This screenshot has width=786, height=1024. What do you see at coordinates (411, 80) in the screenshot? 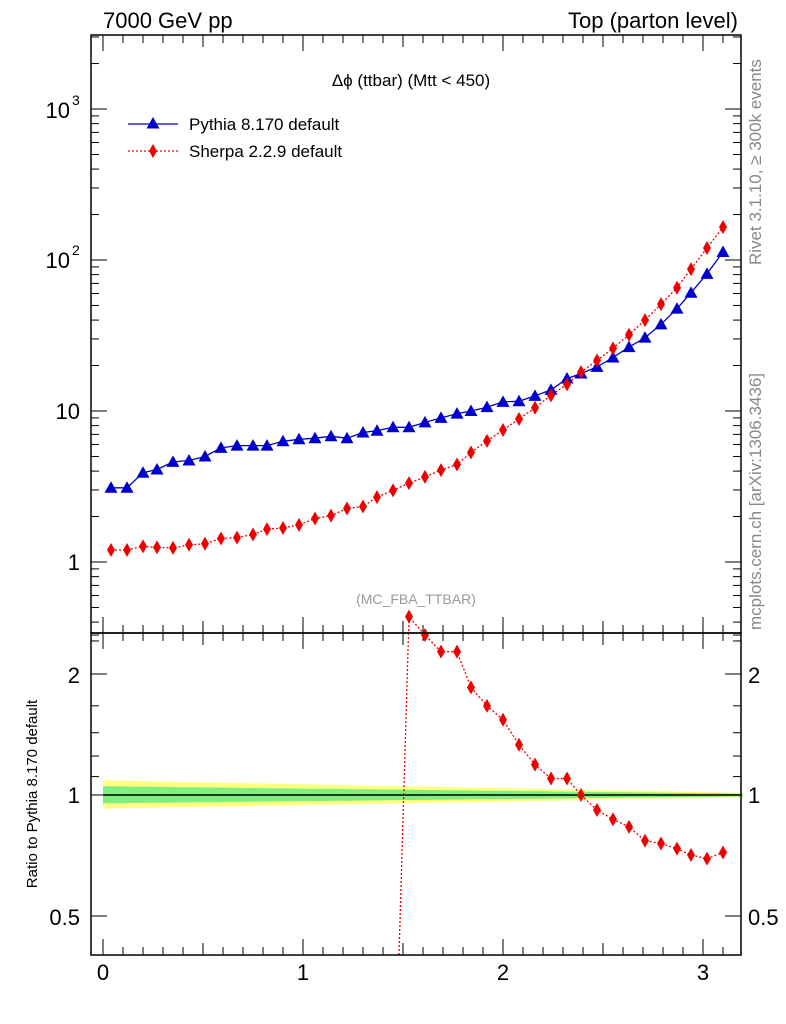
I see `main-title: Δϕ (ttbar) (Mtt < 450)` at bounding box center [411, 80].